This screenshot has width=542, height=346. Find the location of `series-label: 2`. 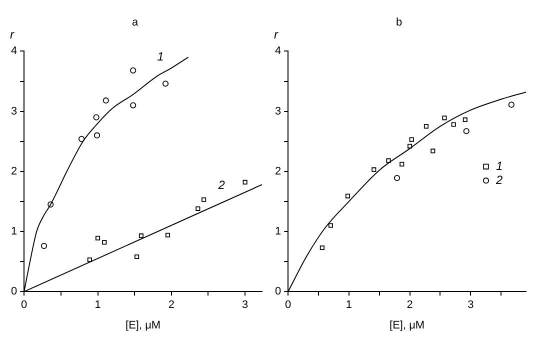

series-label: 2 is located at coordinates (221, 185).